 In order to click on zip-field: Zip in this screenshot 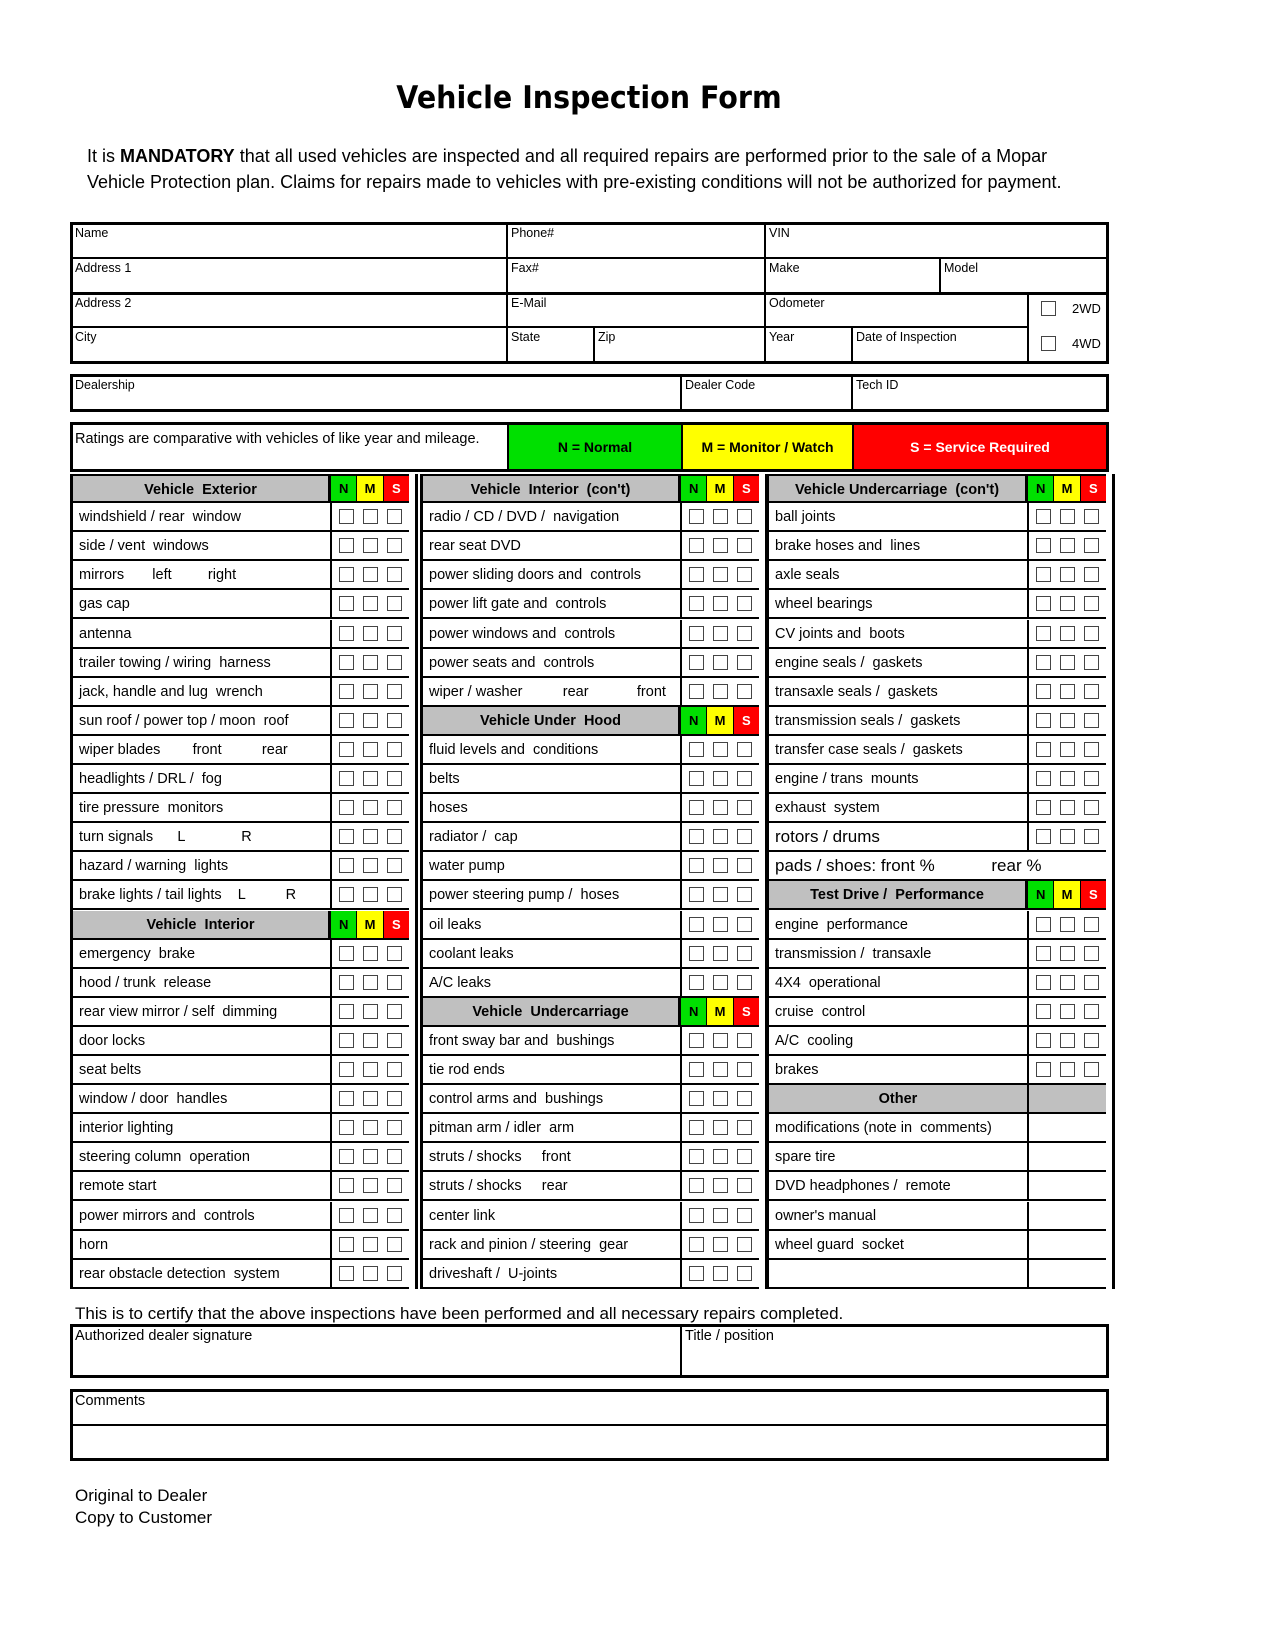, I will do `click(607, 337)`.